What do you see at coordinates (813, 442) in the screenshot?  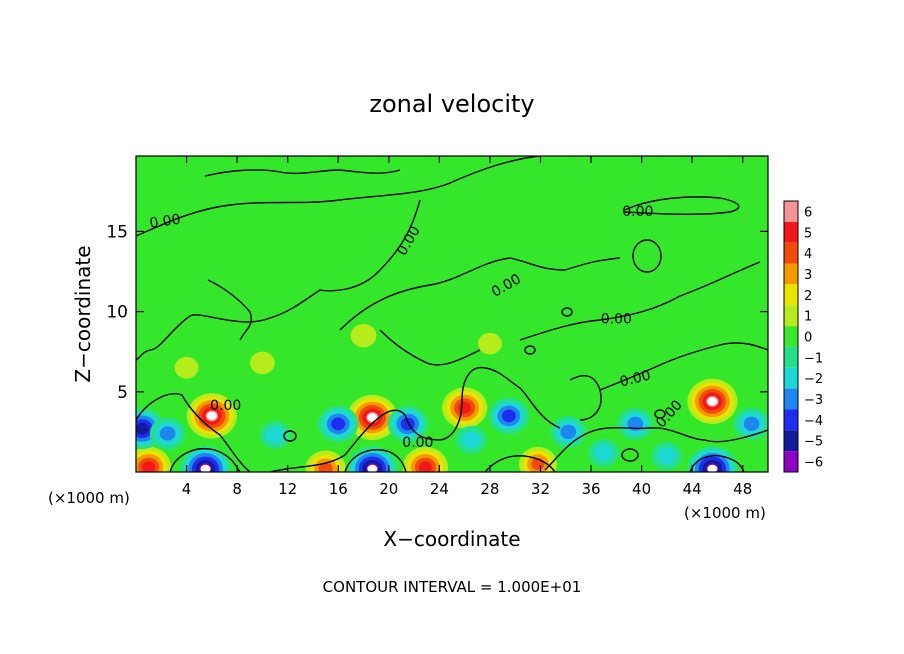 I see `colorbar-label: −5` at bounding box center [813, 442].